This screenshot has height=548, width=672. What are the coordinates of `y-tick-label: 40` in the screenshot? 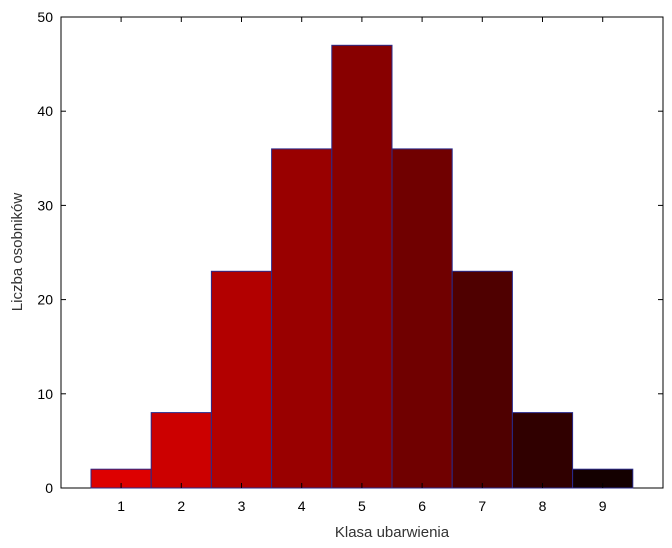 It's located at (45, 111).